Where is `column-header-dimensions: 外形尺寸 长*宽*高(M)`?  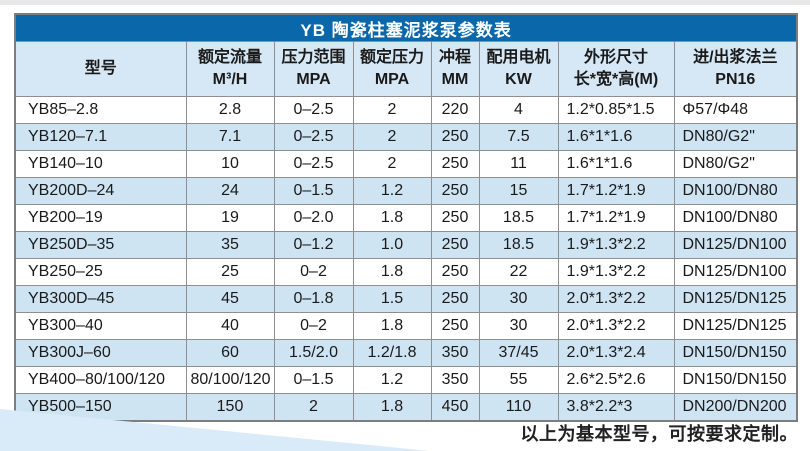
column-header-dimensions: 外形尺寸 长*宽*高(M) is located at coordinates (616, 69).